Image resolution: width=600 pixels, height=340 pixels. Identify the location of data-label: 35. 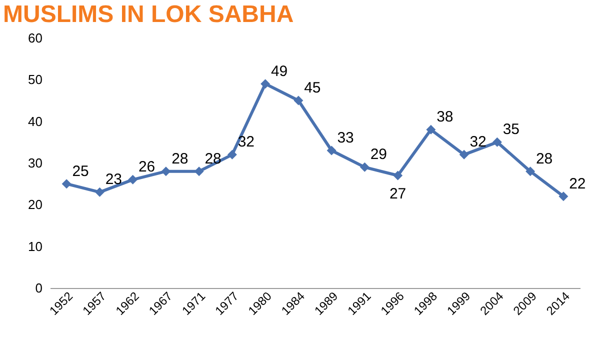
(511, 129).